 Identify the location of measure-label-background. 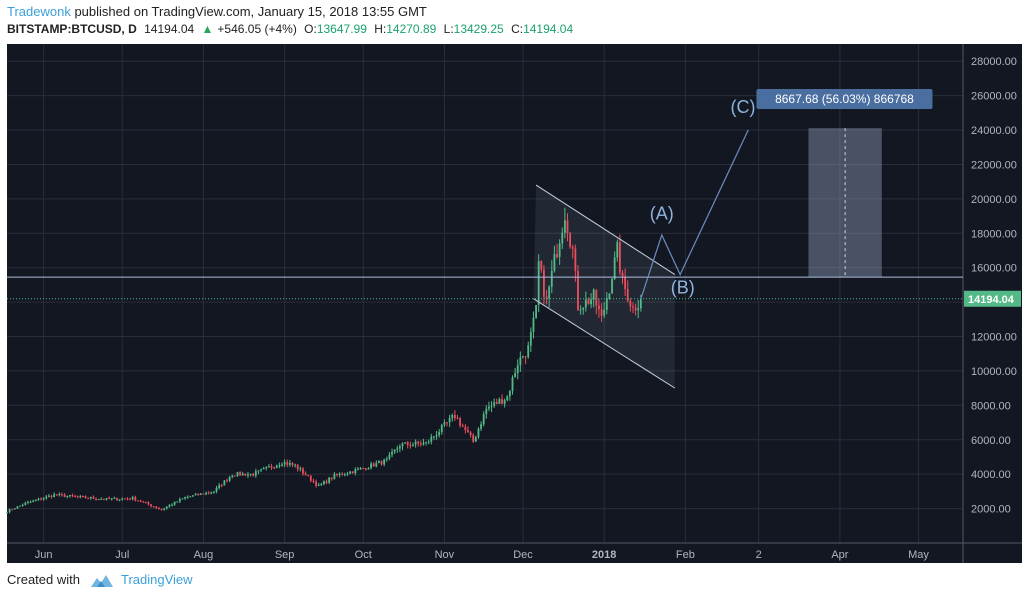
(844, 99).